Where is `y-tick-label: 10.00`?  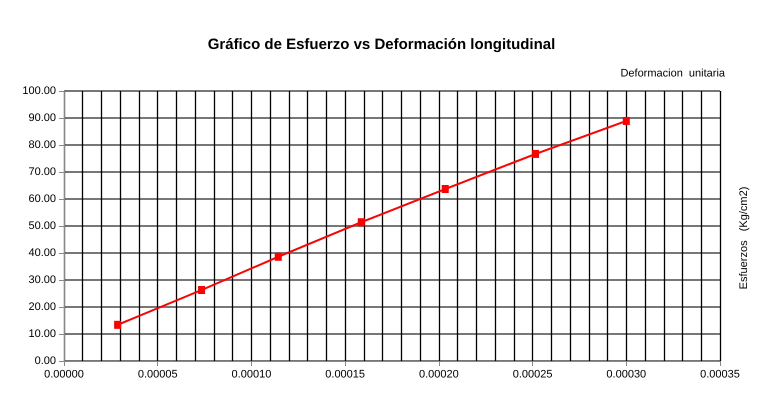
y-tick-label: 10.00 is located at coordinates (42, 334).